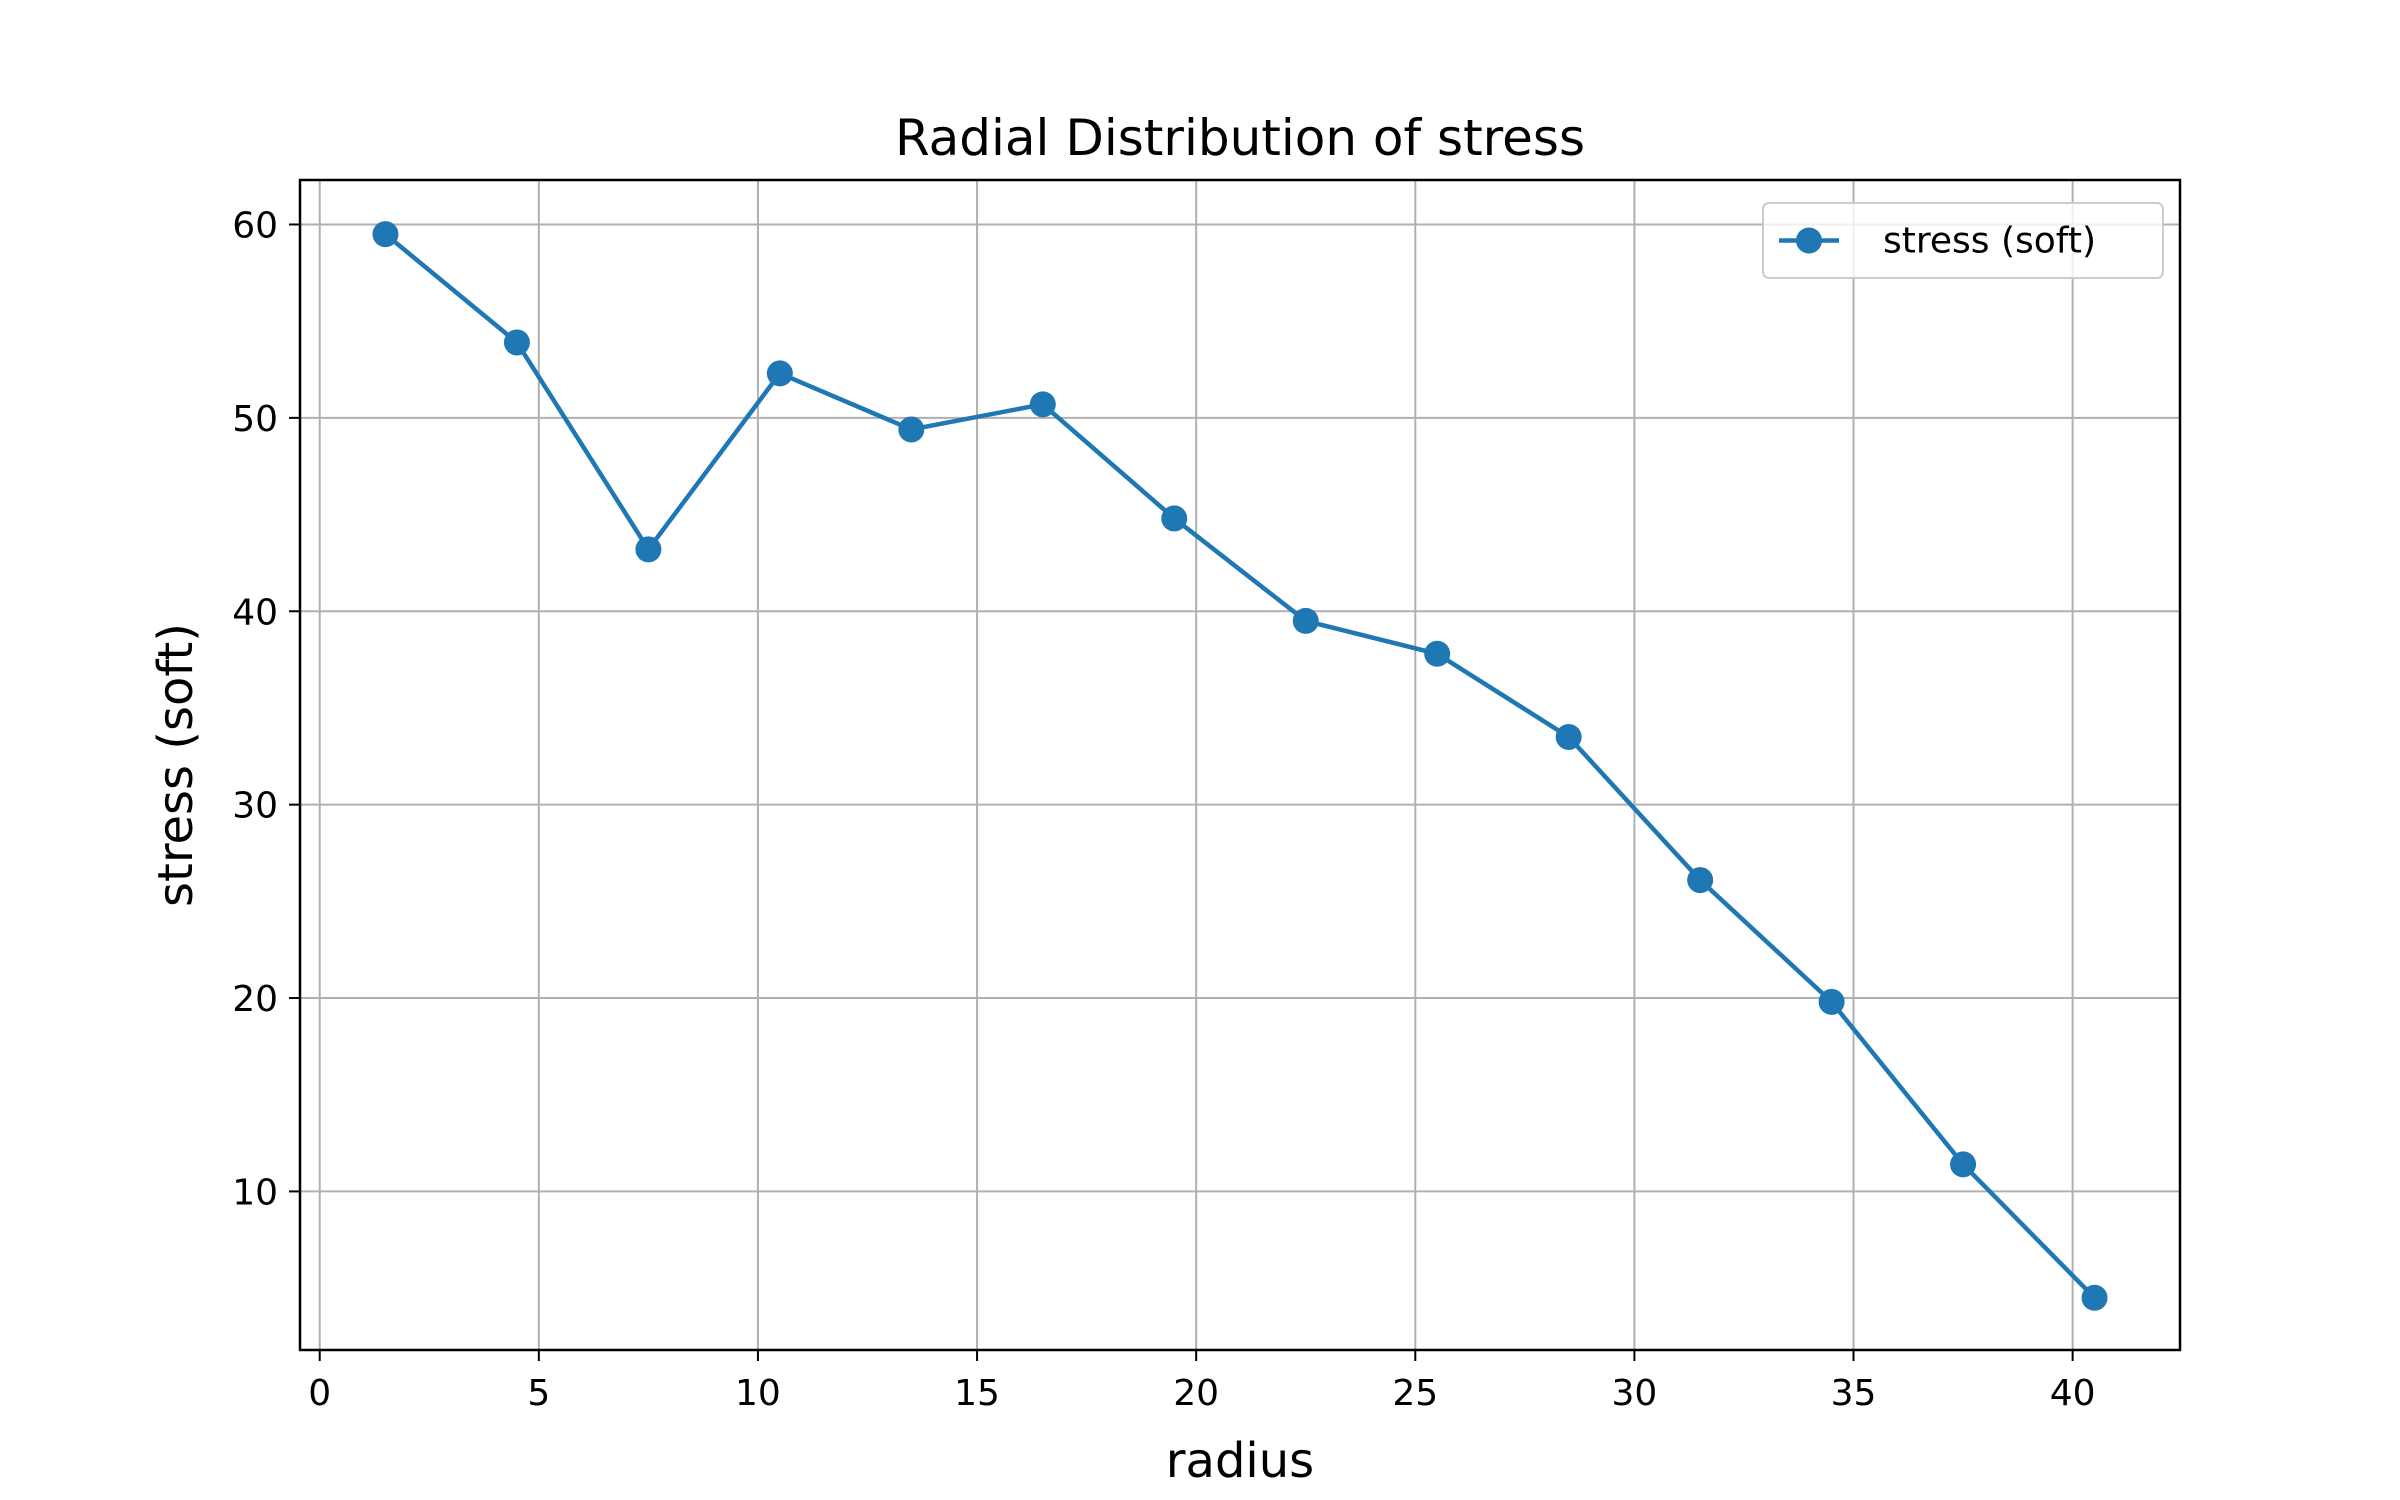 This screenshot has width=2400, height=1500. Describe the element at coordinates (1415, 1393) in the screenshot. I see `x-tick-label: 25` at that location.